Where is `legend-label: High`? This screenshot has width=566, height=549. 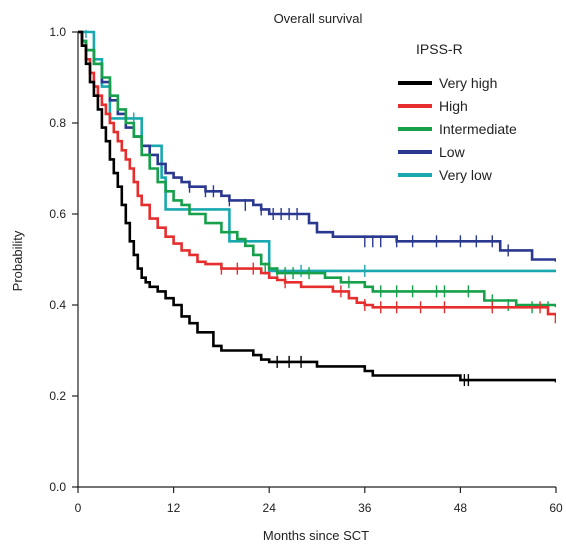 legend-label: High is located at coordinates (453, 106).